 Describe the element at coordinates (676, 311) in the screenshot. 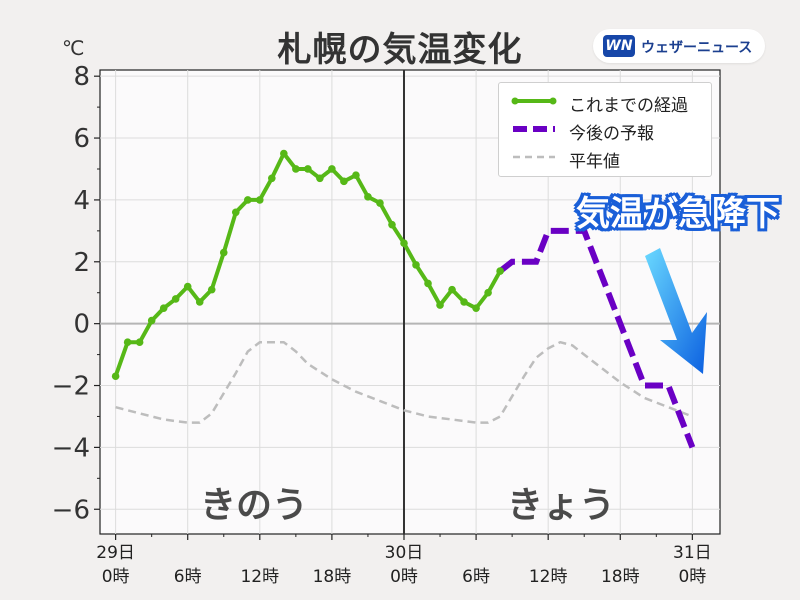

I see `down-arrow-icon` at that location.